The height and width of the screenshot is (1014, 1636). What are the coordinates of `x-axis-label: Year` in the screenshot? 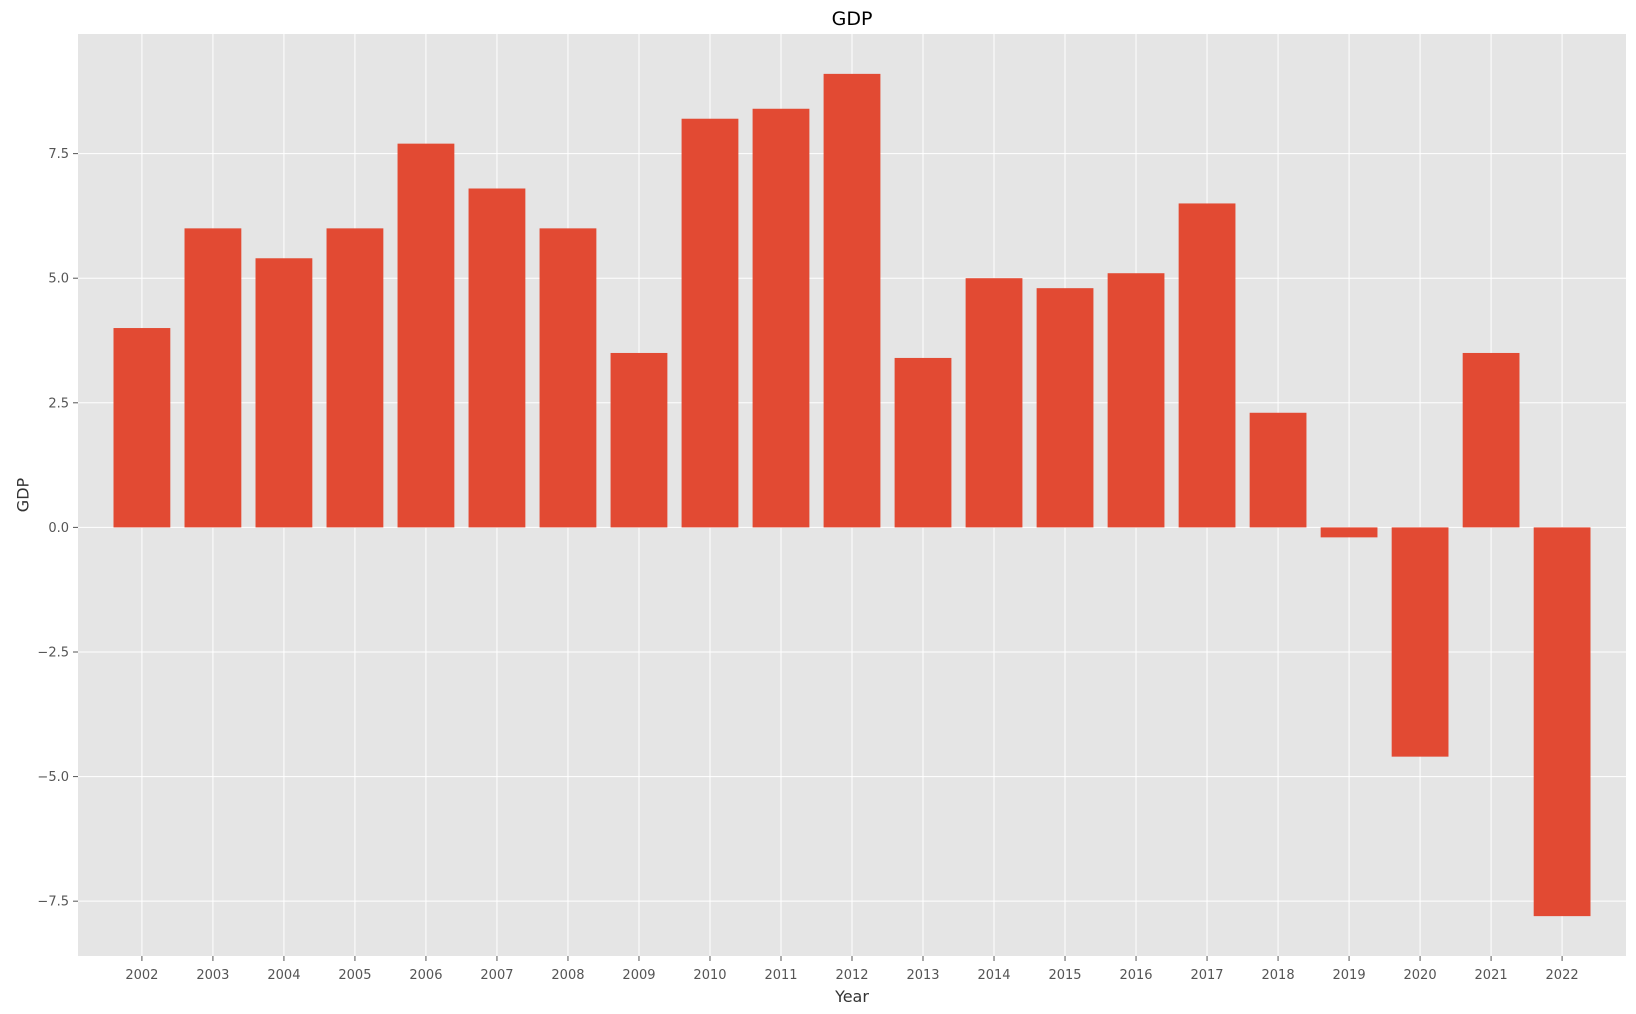 It's located at (851, 996).